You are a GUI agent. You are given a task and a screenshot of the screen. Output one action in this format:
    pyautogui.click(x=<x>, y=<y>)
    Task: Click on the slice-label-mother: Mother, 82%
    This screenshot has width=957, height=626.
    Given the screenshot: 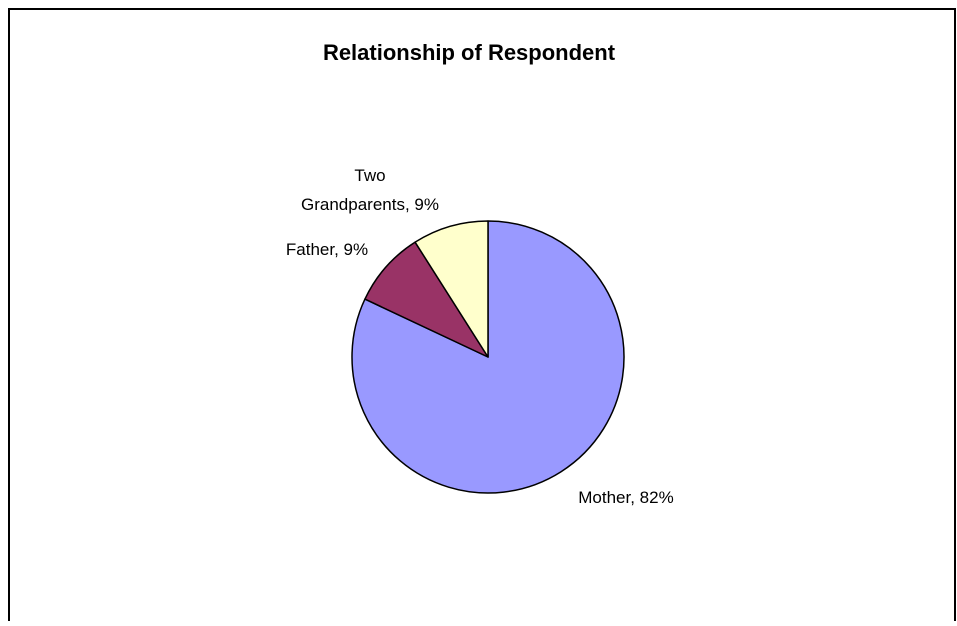 What is the action you would take?
    pyautogui.click(x=625, y=497)
    